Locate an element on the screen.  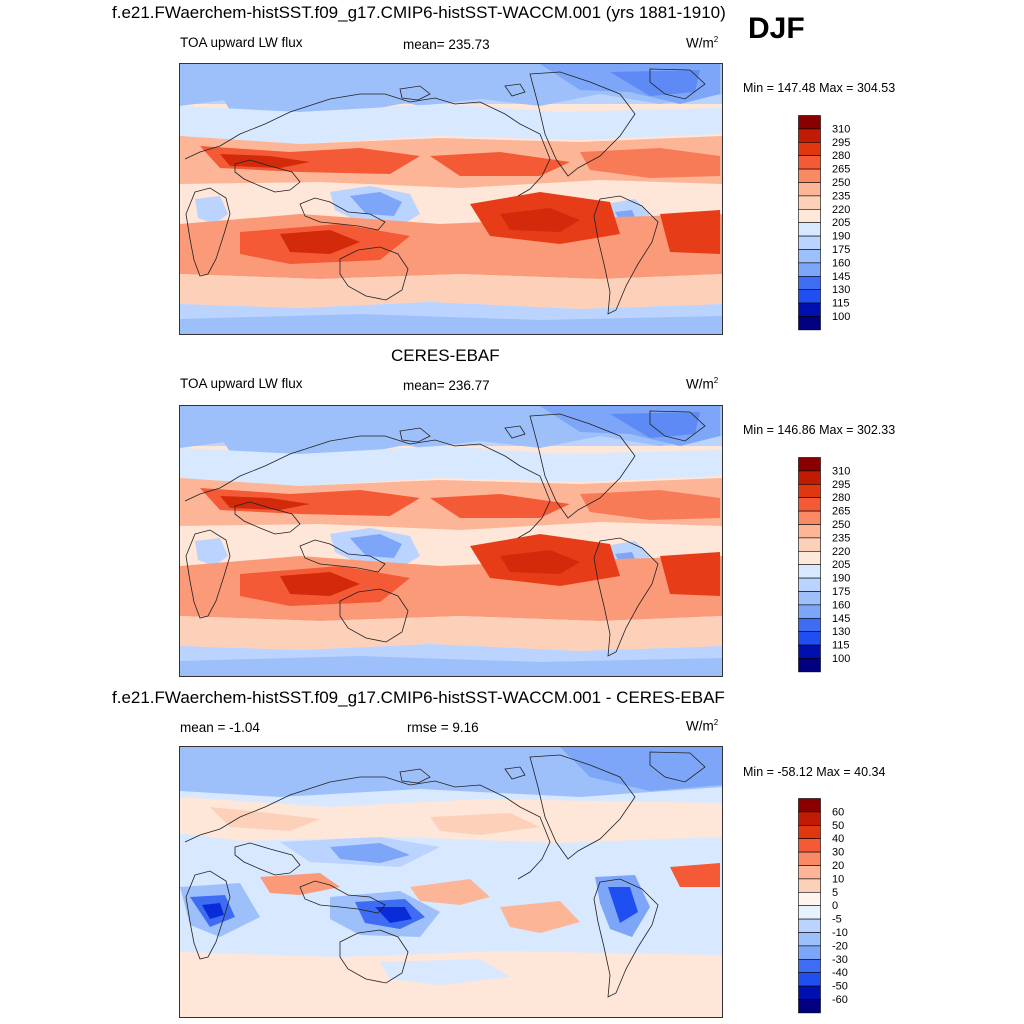
colorbar-tick-label: -50 is located at coordinates (840, 987).